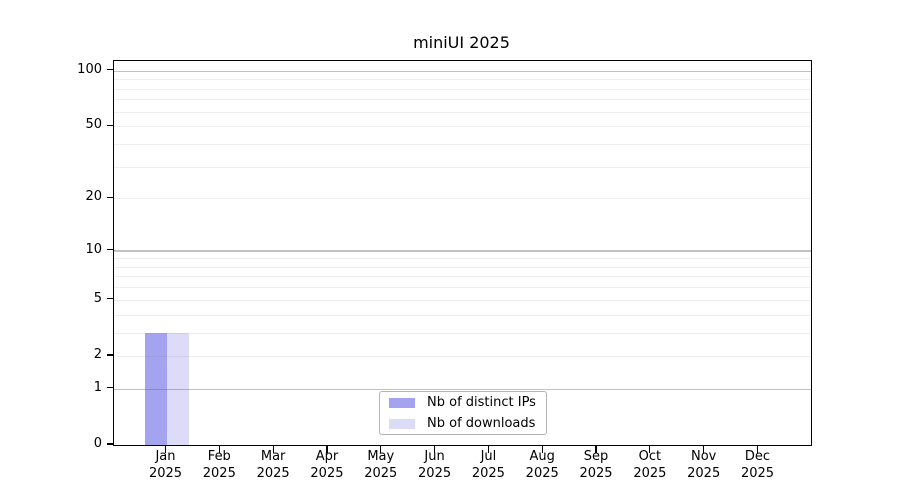 This screenshot has height=500, width=900. I want to click on legend-label-downloads: Nb of downloads, so click(481, 423).